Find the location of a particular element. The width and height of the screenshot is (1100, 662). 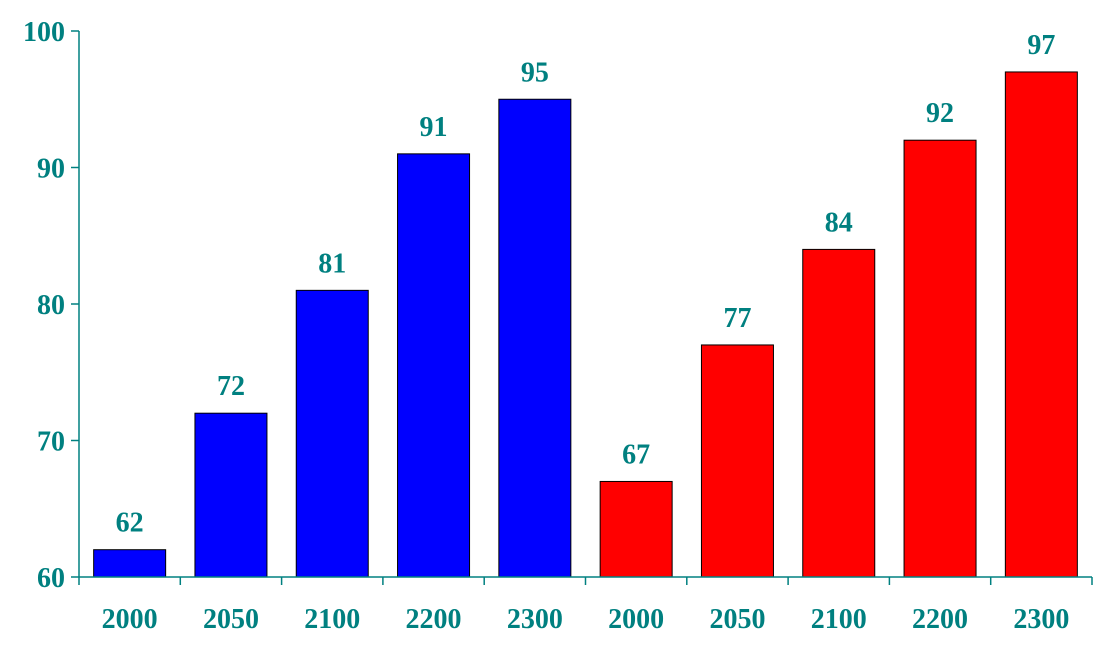

bar-2200-blue is located at coordinates (434, 365).